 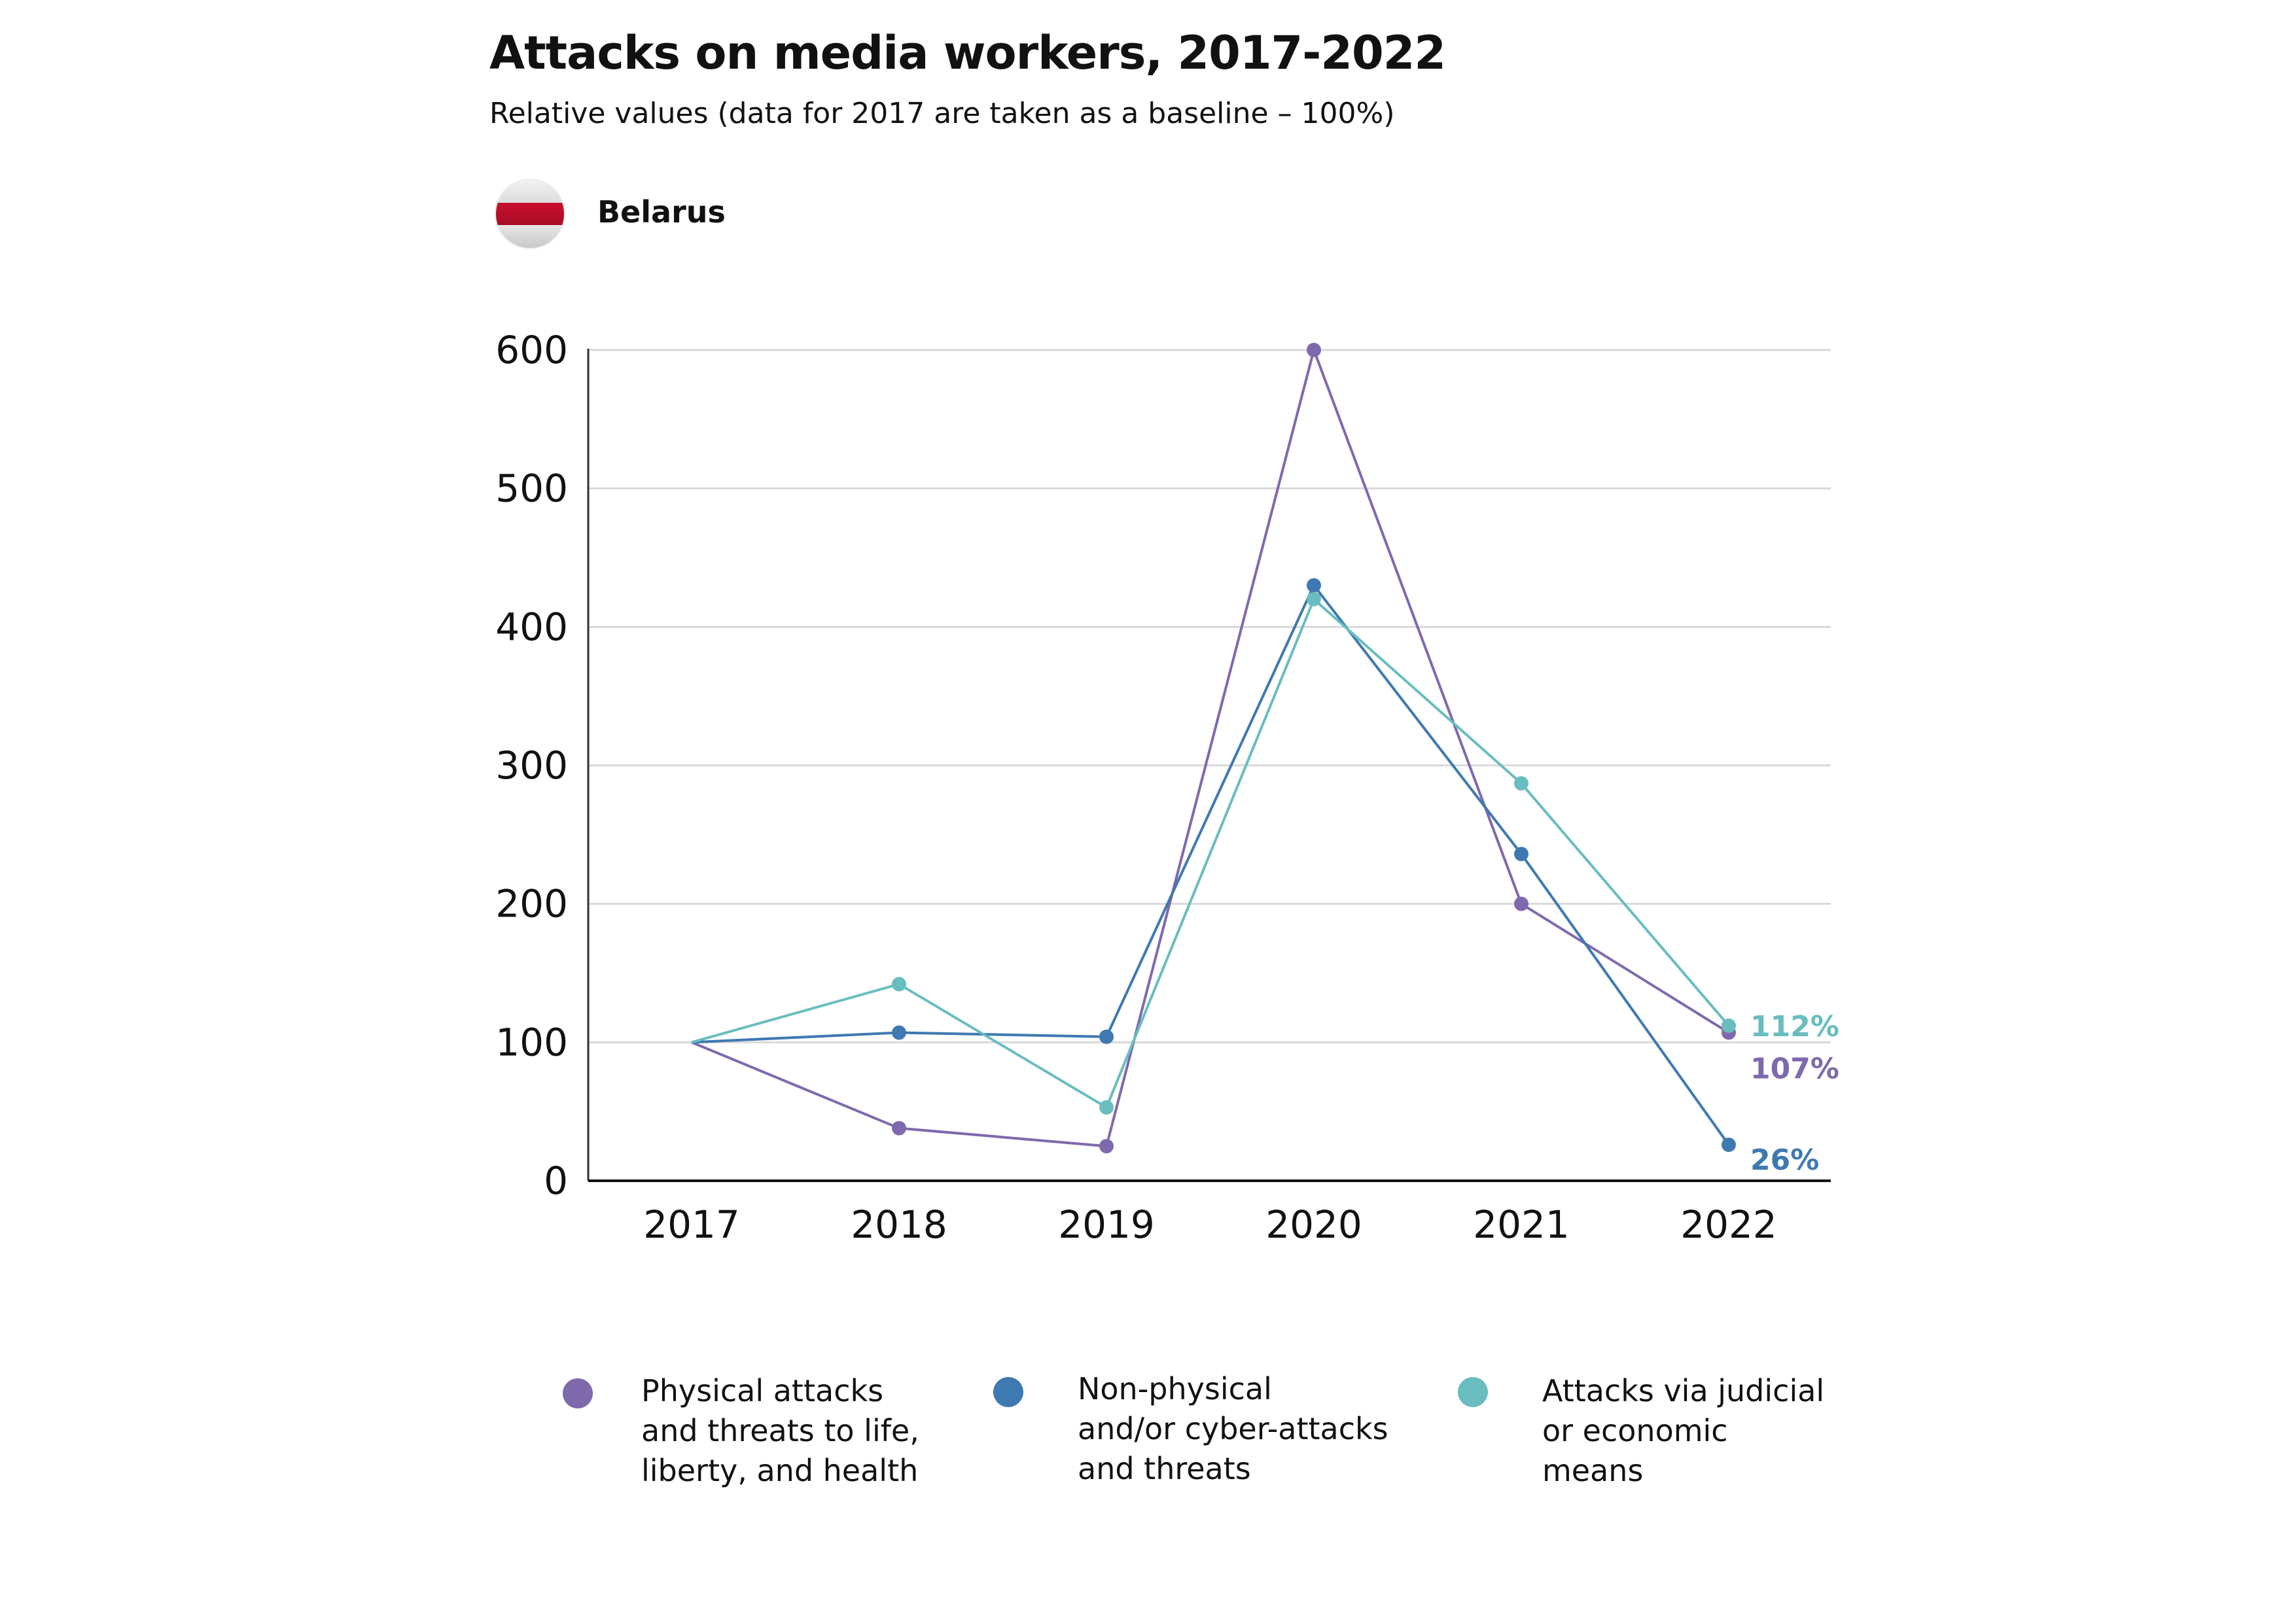 What do you see at coordinates (1683, 1430) in the screenshot?
I see `legend-label: Attacks via judicial or economic means` at bounding box center [1683, 1430].